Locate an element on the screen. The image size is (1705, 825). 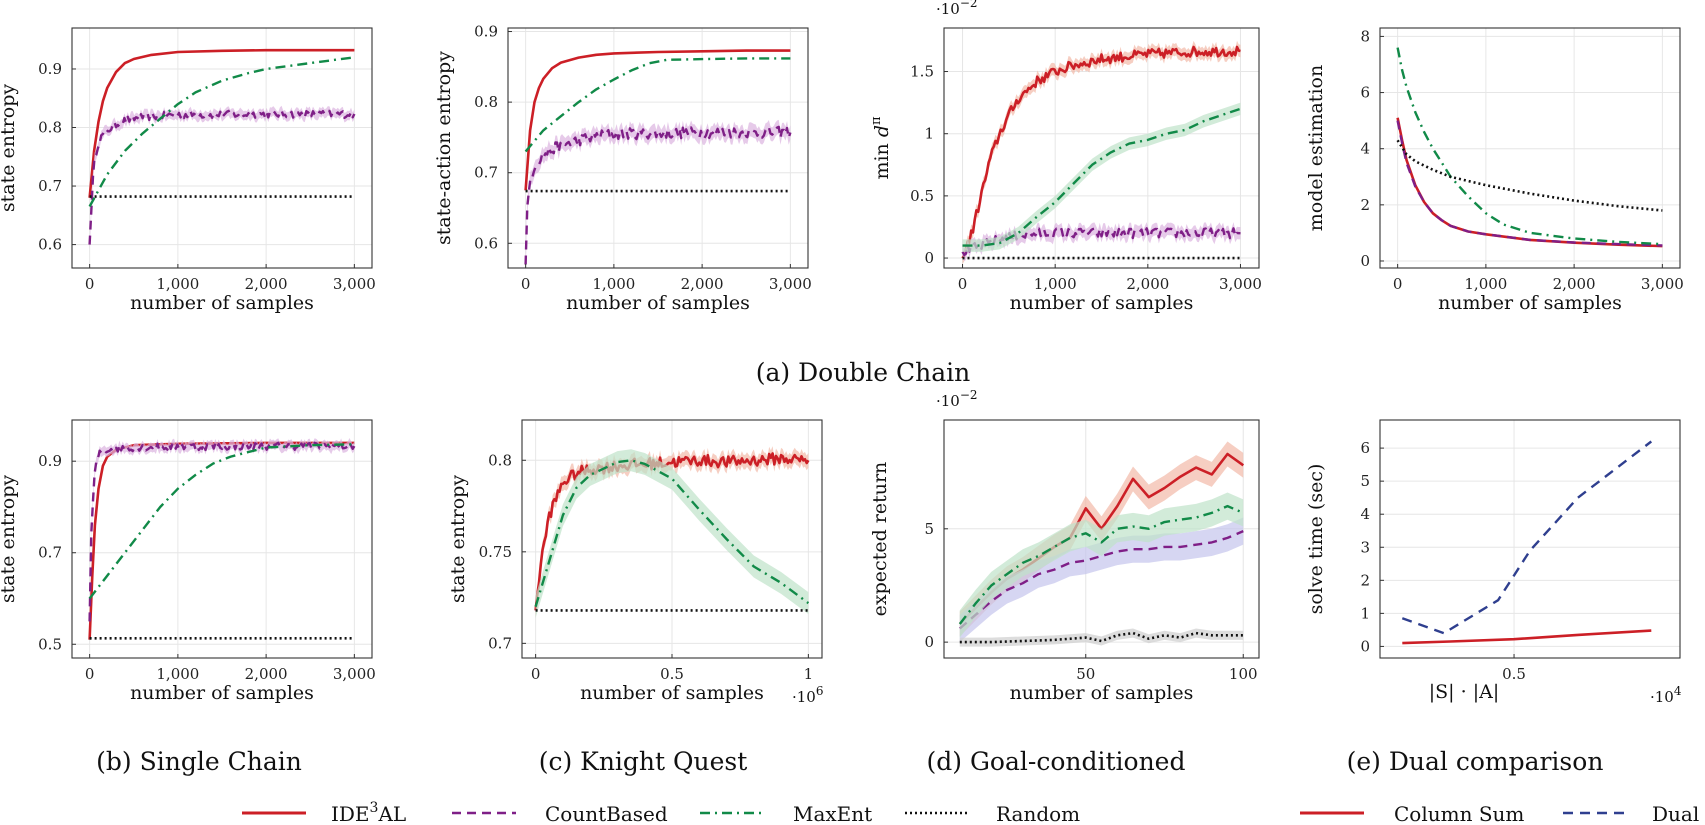
y-axis-label: solve time (sec) is located at coordinates (1316, 539).